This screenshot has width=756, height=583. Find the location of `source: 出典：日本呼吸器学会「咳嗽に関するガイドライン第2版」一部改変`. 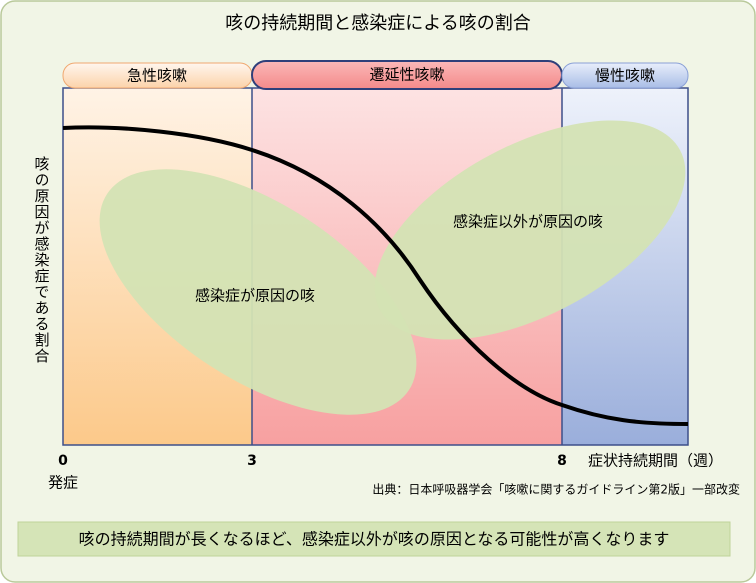

source: 出典：日本呼吸器学会「咳嗽に関するガイドライン第2版」一部改変 is located at coordinates (556, 489).